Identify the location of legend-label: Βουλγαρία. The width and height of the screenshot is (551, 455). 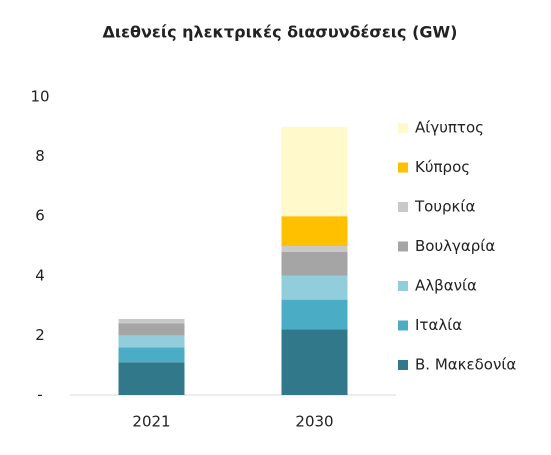
(455, 246).